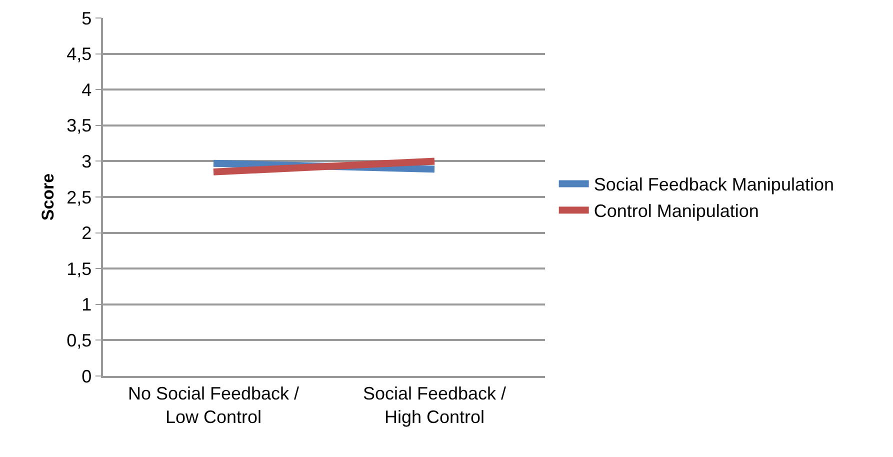  What do you see at coordinates (87, 304) in the screenshot?
I see `y-tick-label: 1` at bounding box center [87, 304].